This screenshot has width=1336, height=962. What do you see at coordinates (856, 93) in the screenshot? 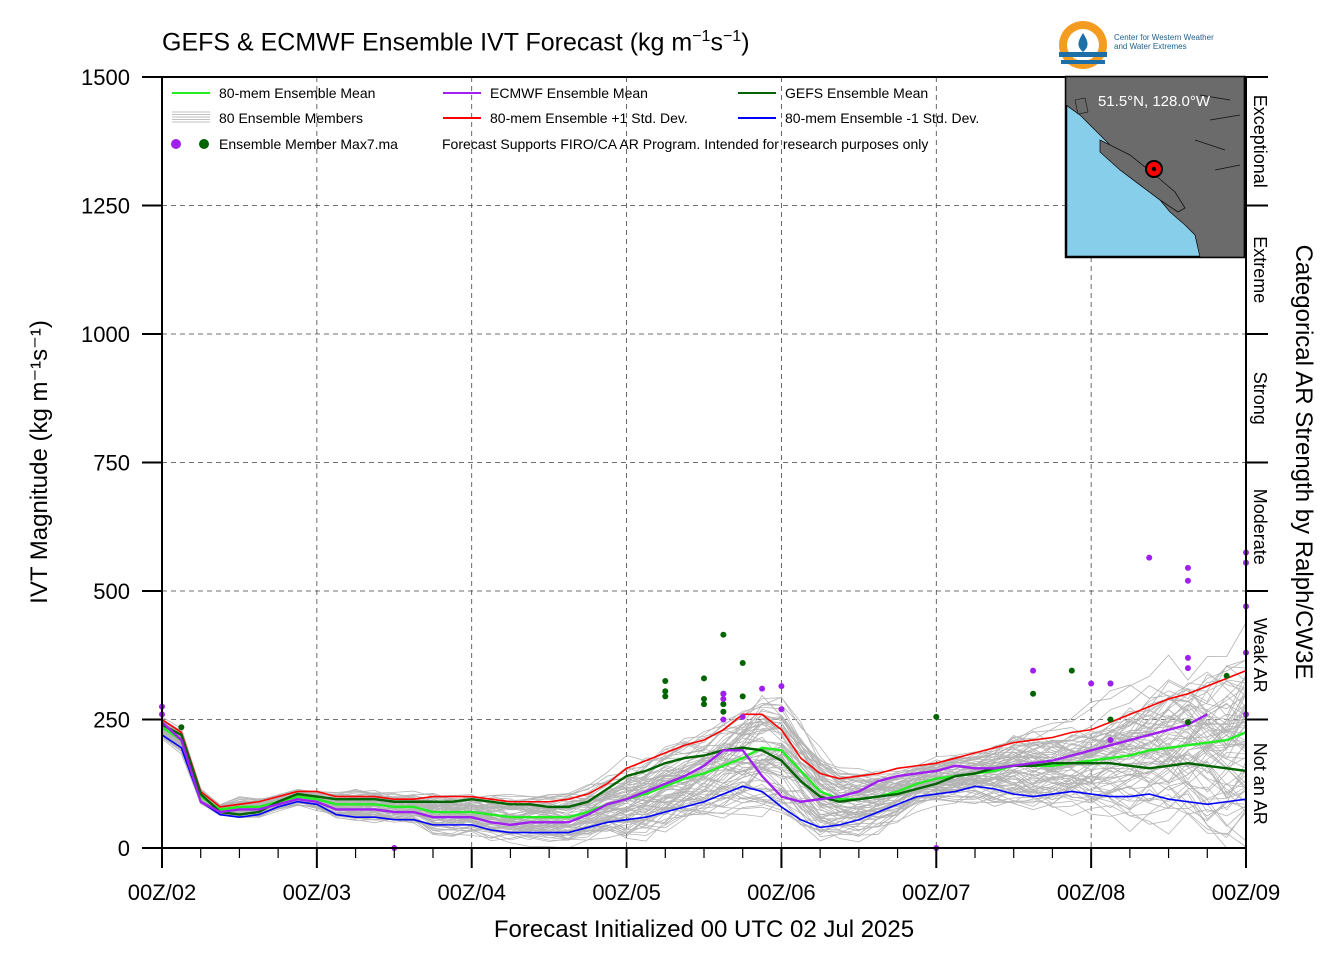
I see `legend-label: GEFS Ensemble Mean` at bounding box center [856, 93].